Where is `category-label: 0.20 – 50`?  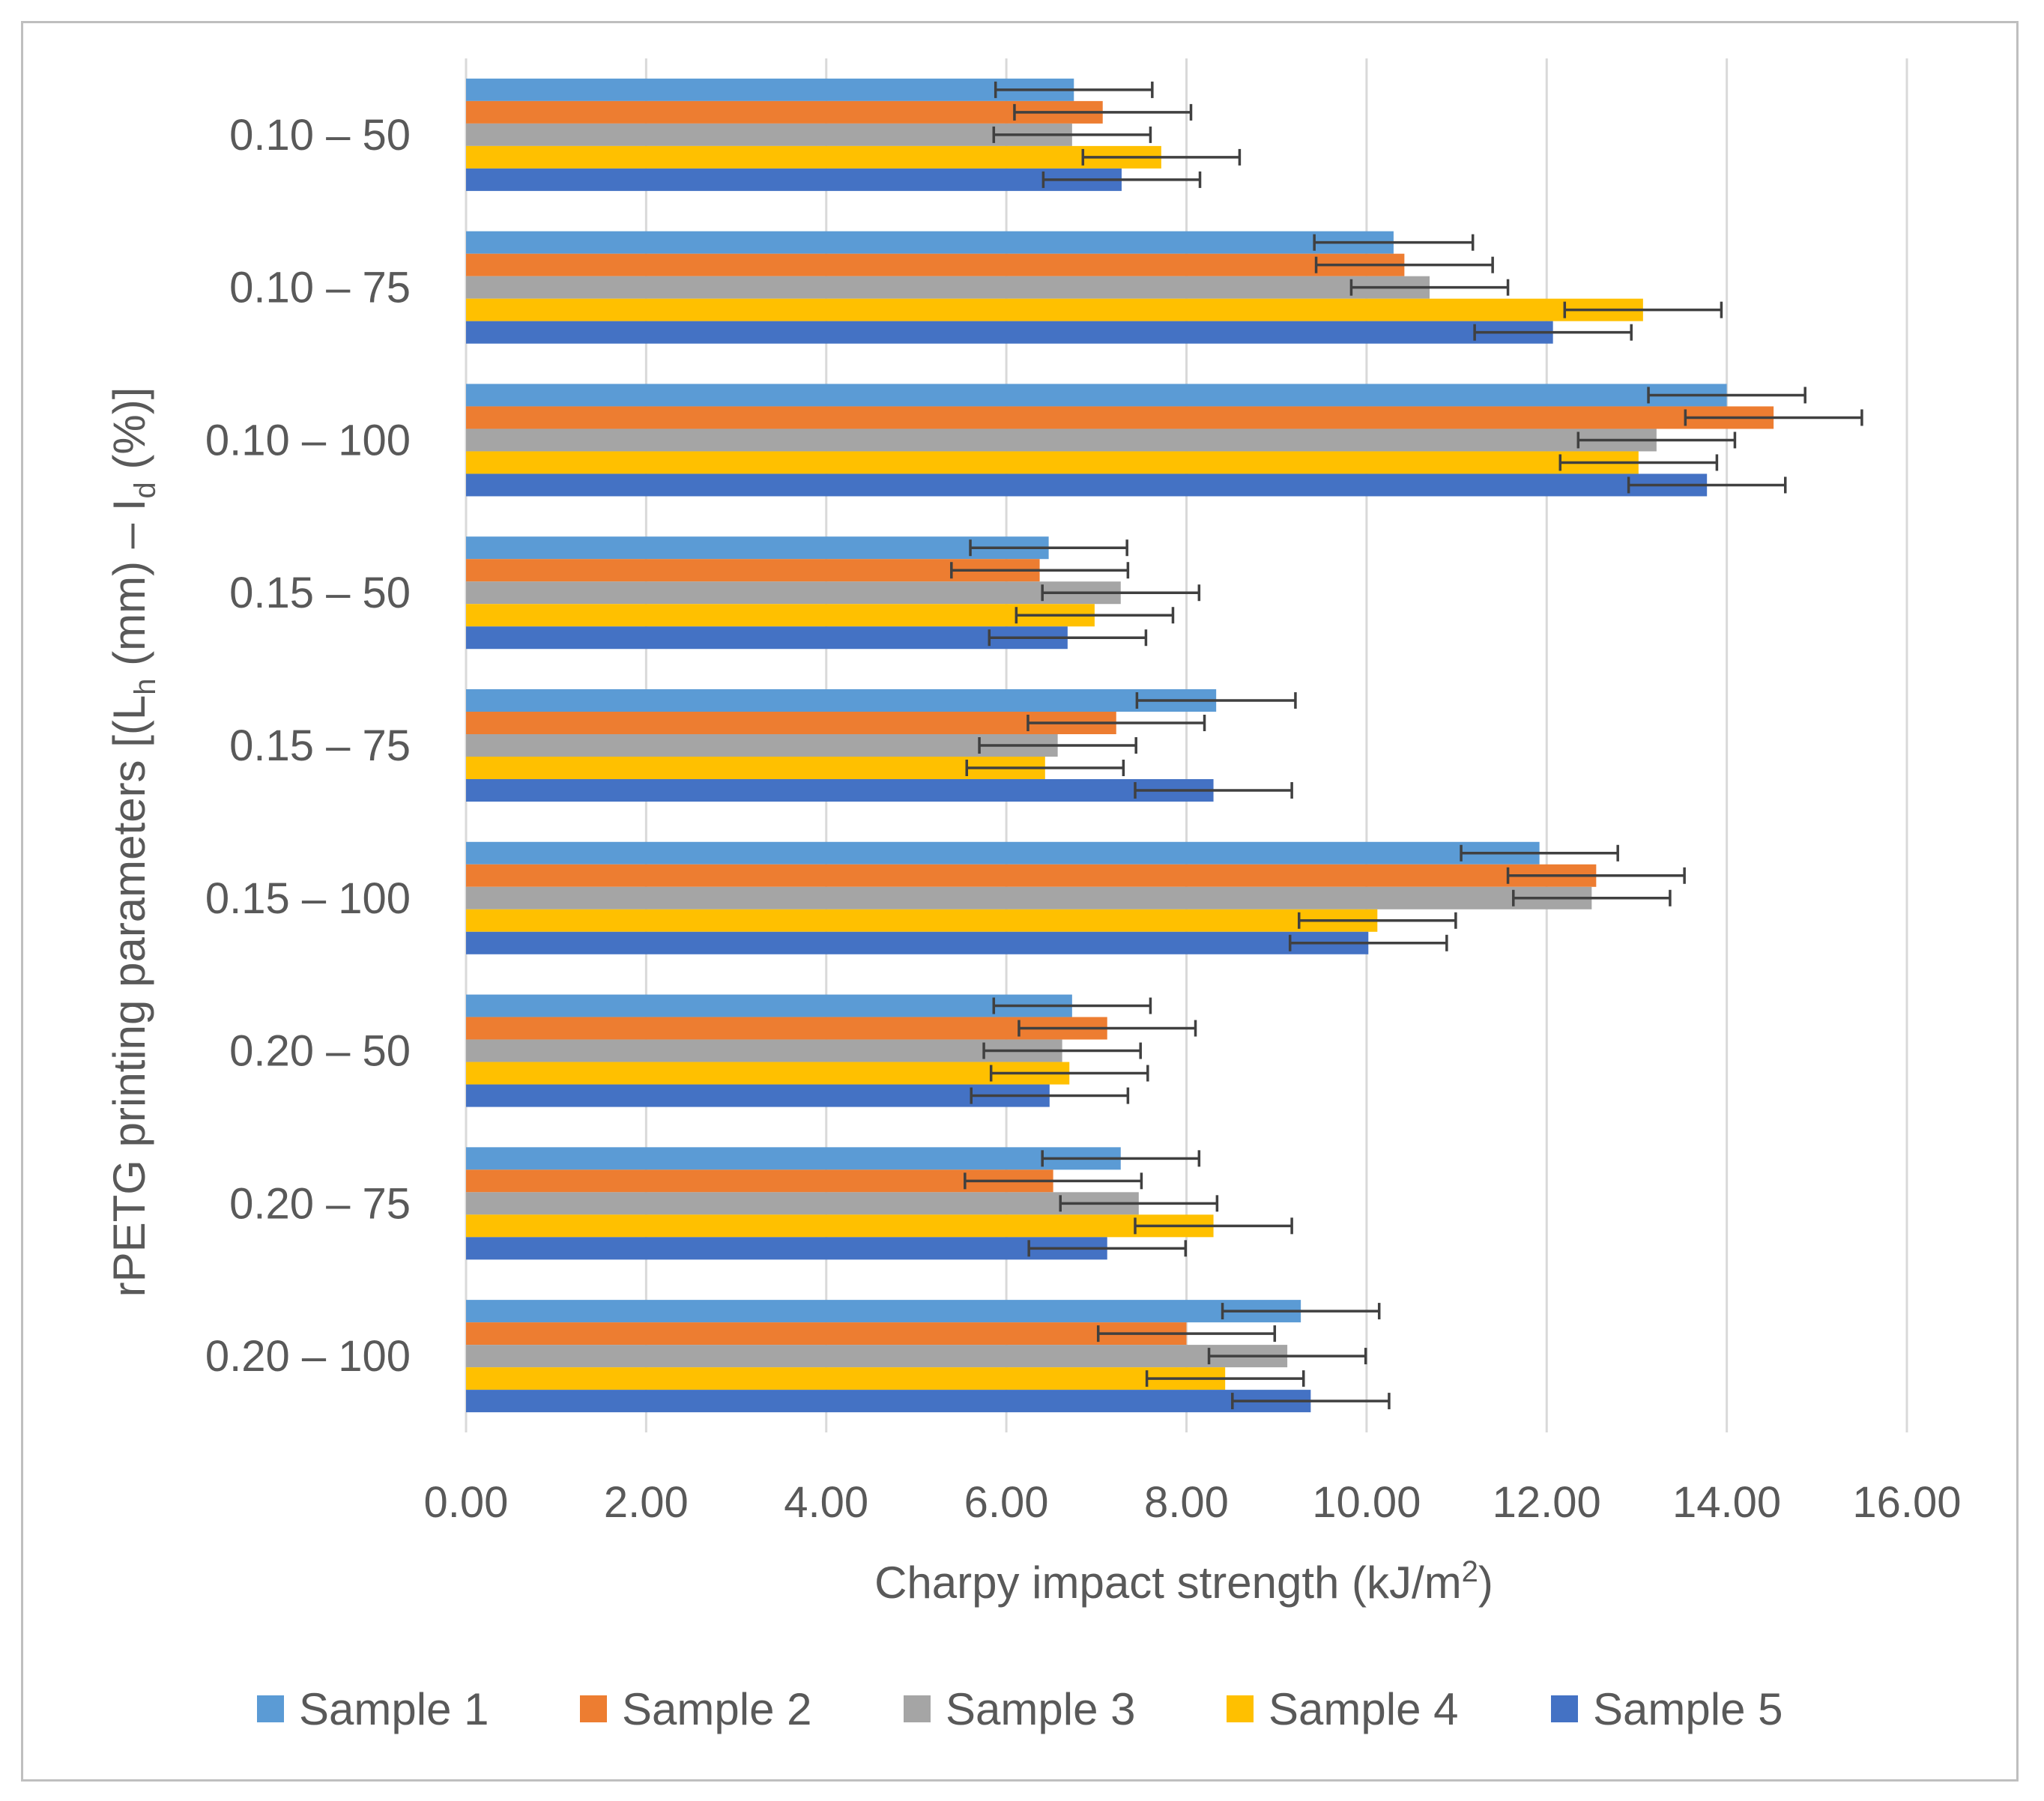 category-label: 0.20 – 50 is located at coordinates (320, 1051).